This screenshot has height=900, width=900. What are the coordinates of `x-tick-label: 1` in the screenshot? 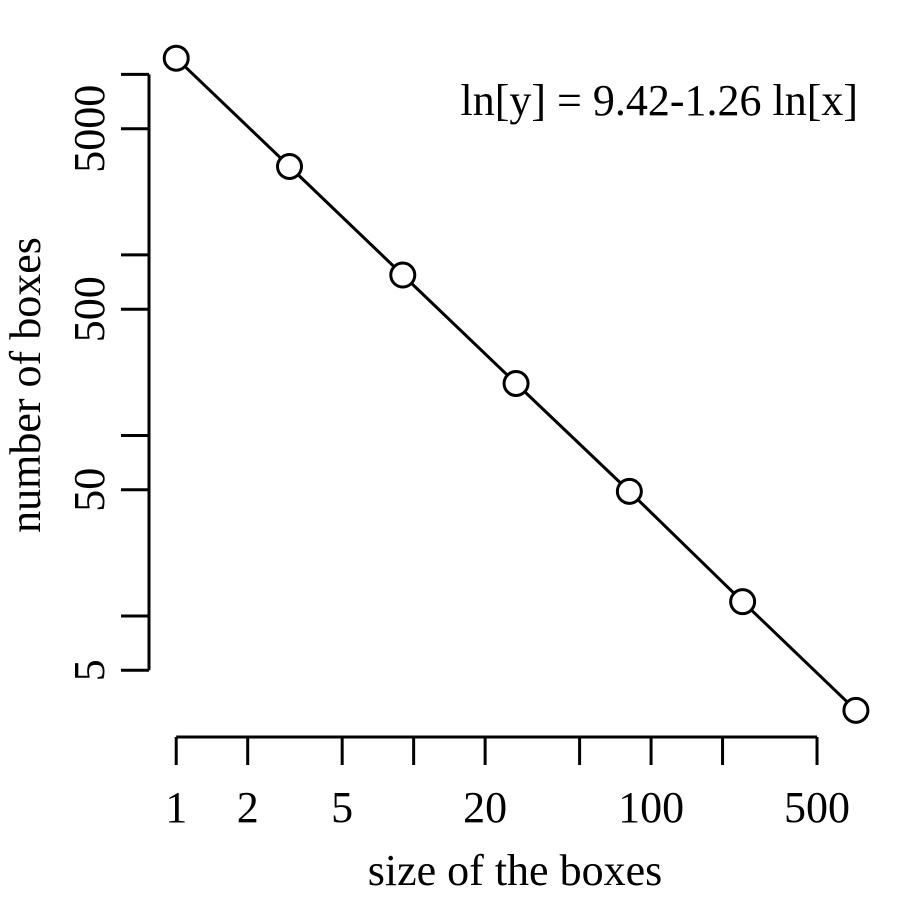 It's located at (176, 807).